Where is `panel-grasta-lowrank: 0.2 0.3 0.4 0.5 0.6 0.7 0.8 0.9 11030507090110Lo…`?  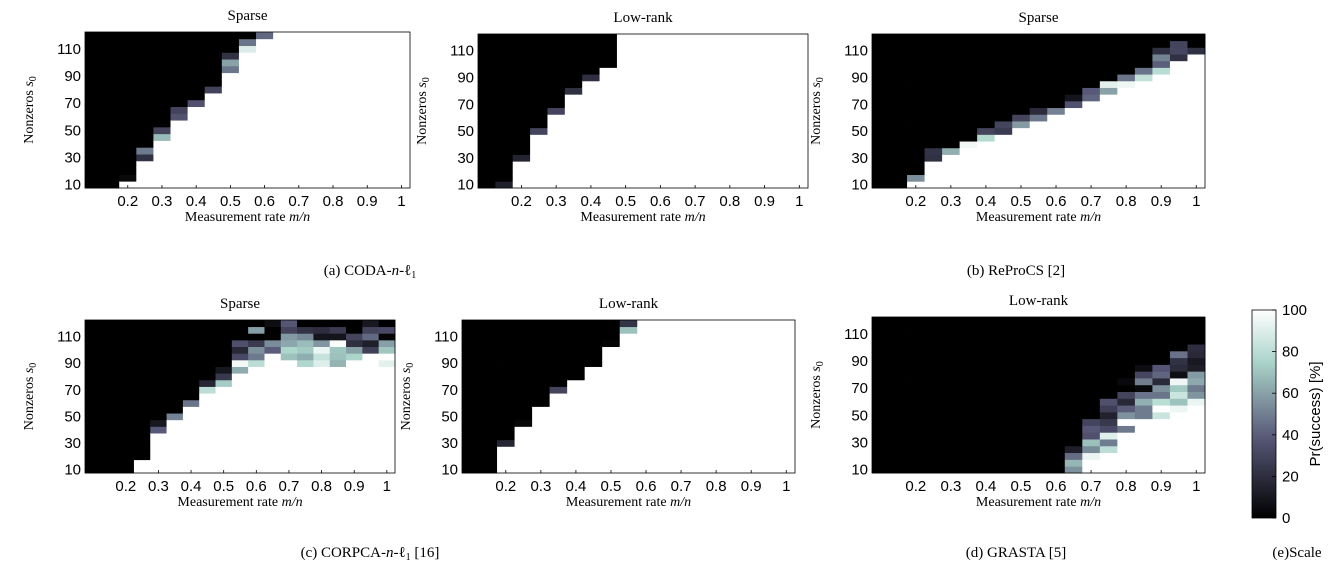
panel-grasta-lowrank: 0.2 0.3 0.4 0.5 0.6 0.7 0.8 0.9 11030507090110Lo… is located at coordinates (1007, 401).